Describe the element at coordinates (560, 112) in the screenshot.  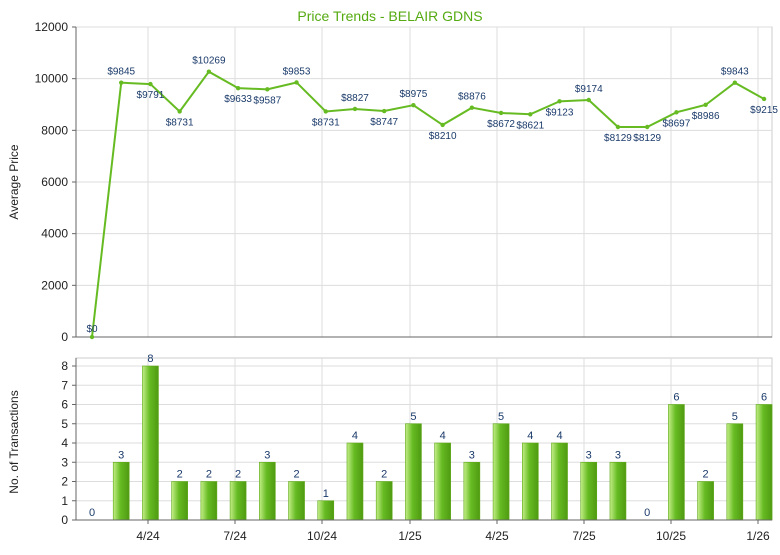
I see `price-data-label: $9123` at that location.